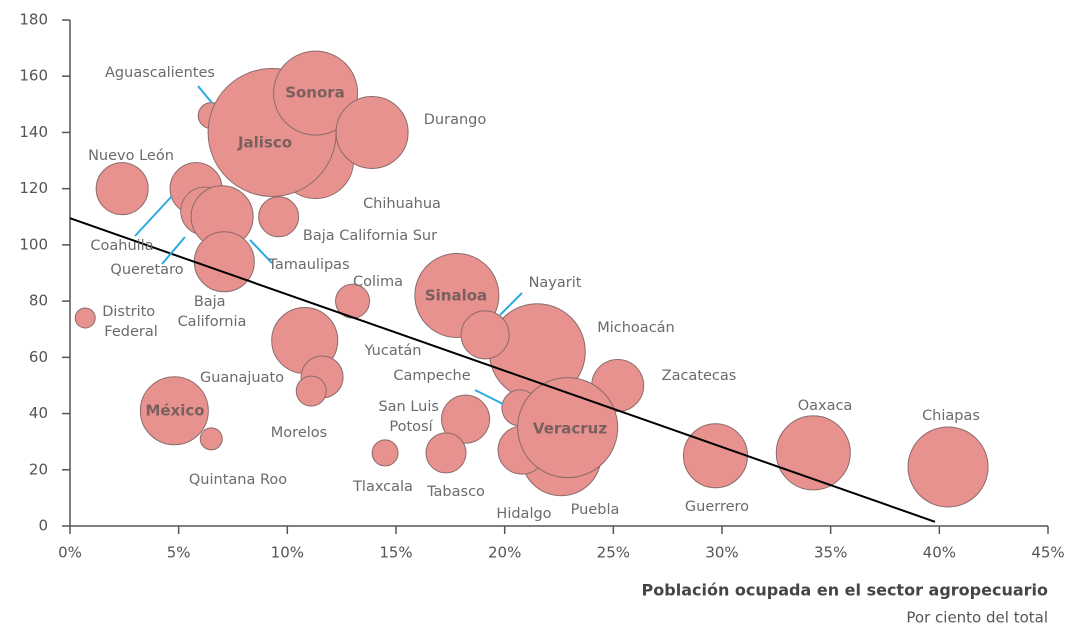 This screenshot has height=627, width=1077. I want to click on bubble-label: Zacatecas, so click(699, 376).